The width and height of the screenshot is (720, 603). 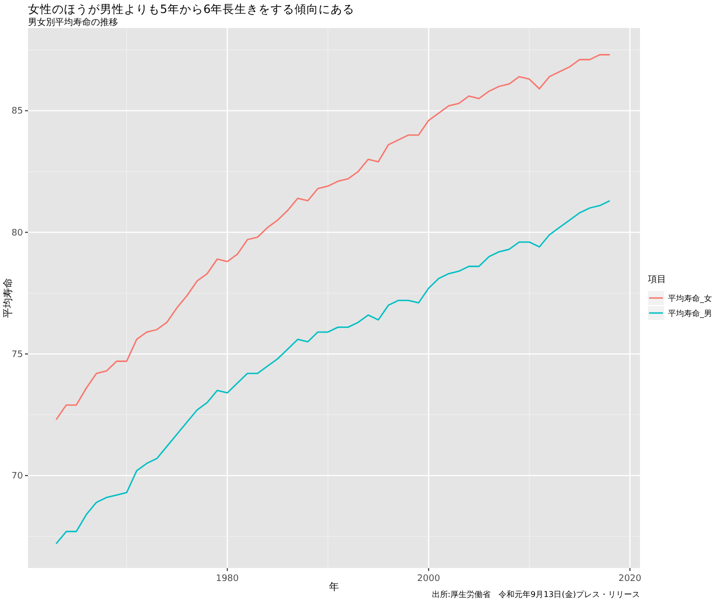 What do you see at coordinates (17, 355) in the screenshot?
I see `y-tick-label: 75` at bounding box center [17, 355].